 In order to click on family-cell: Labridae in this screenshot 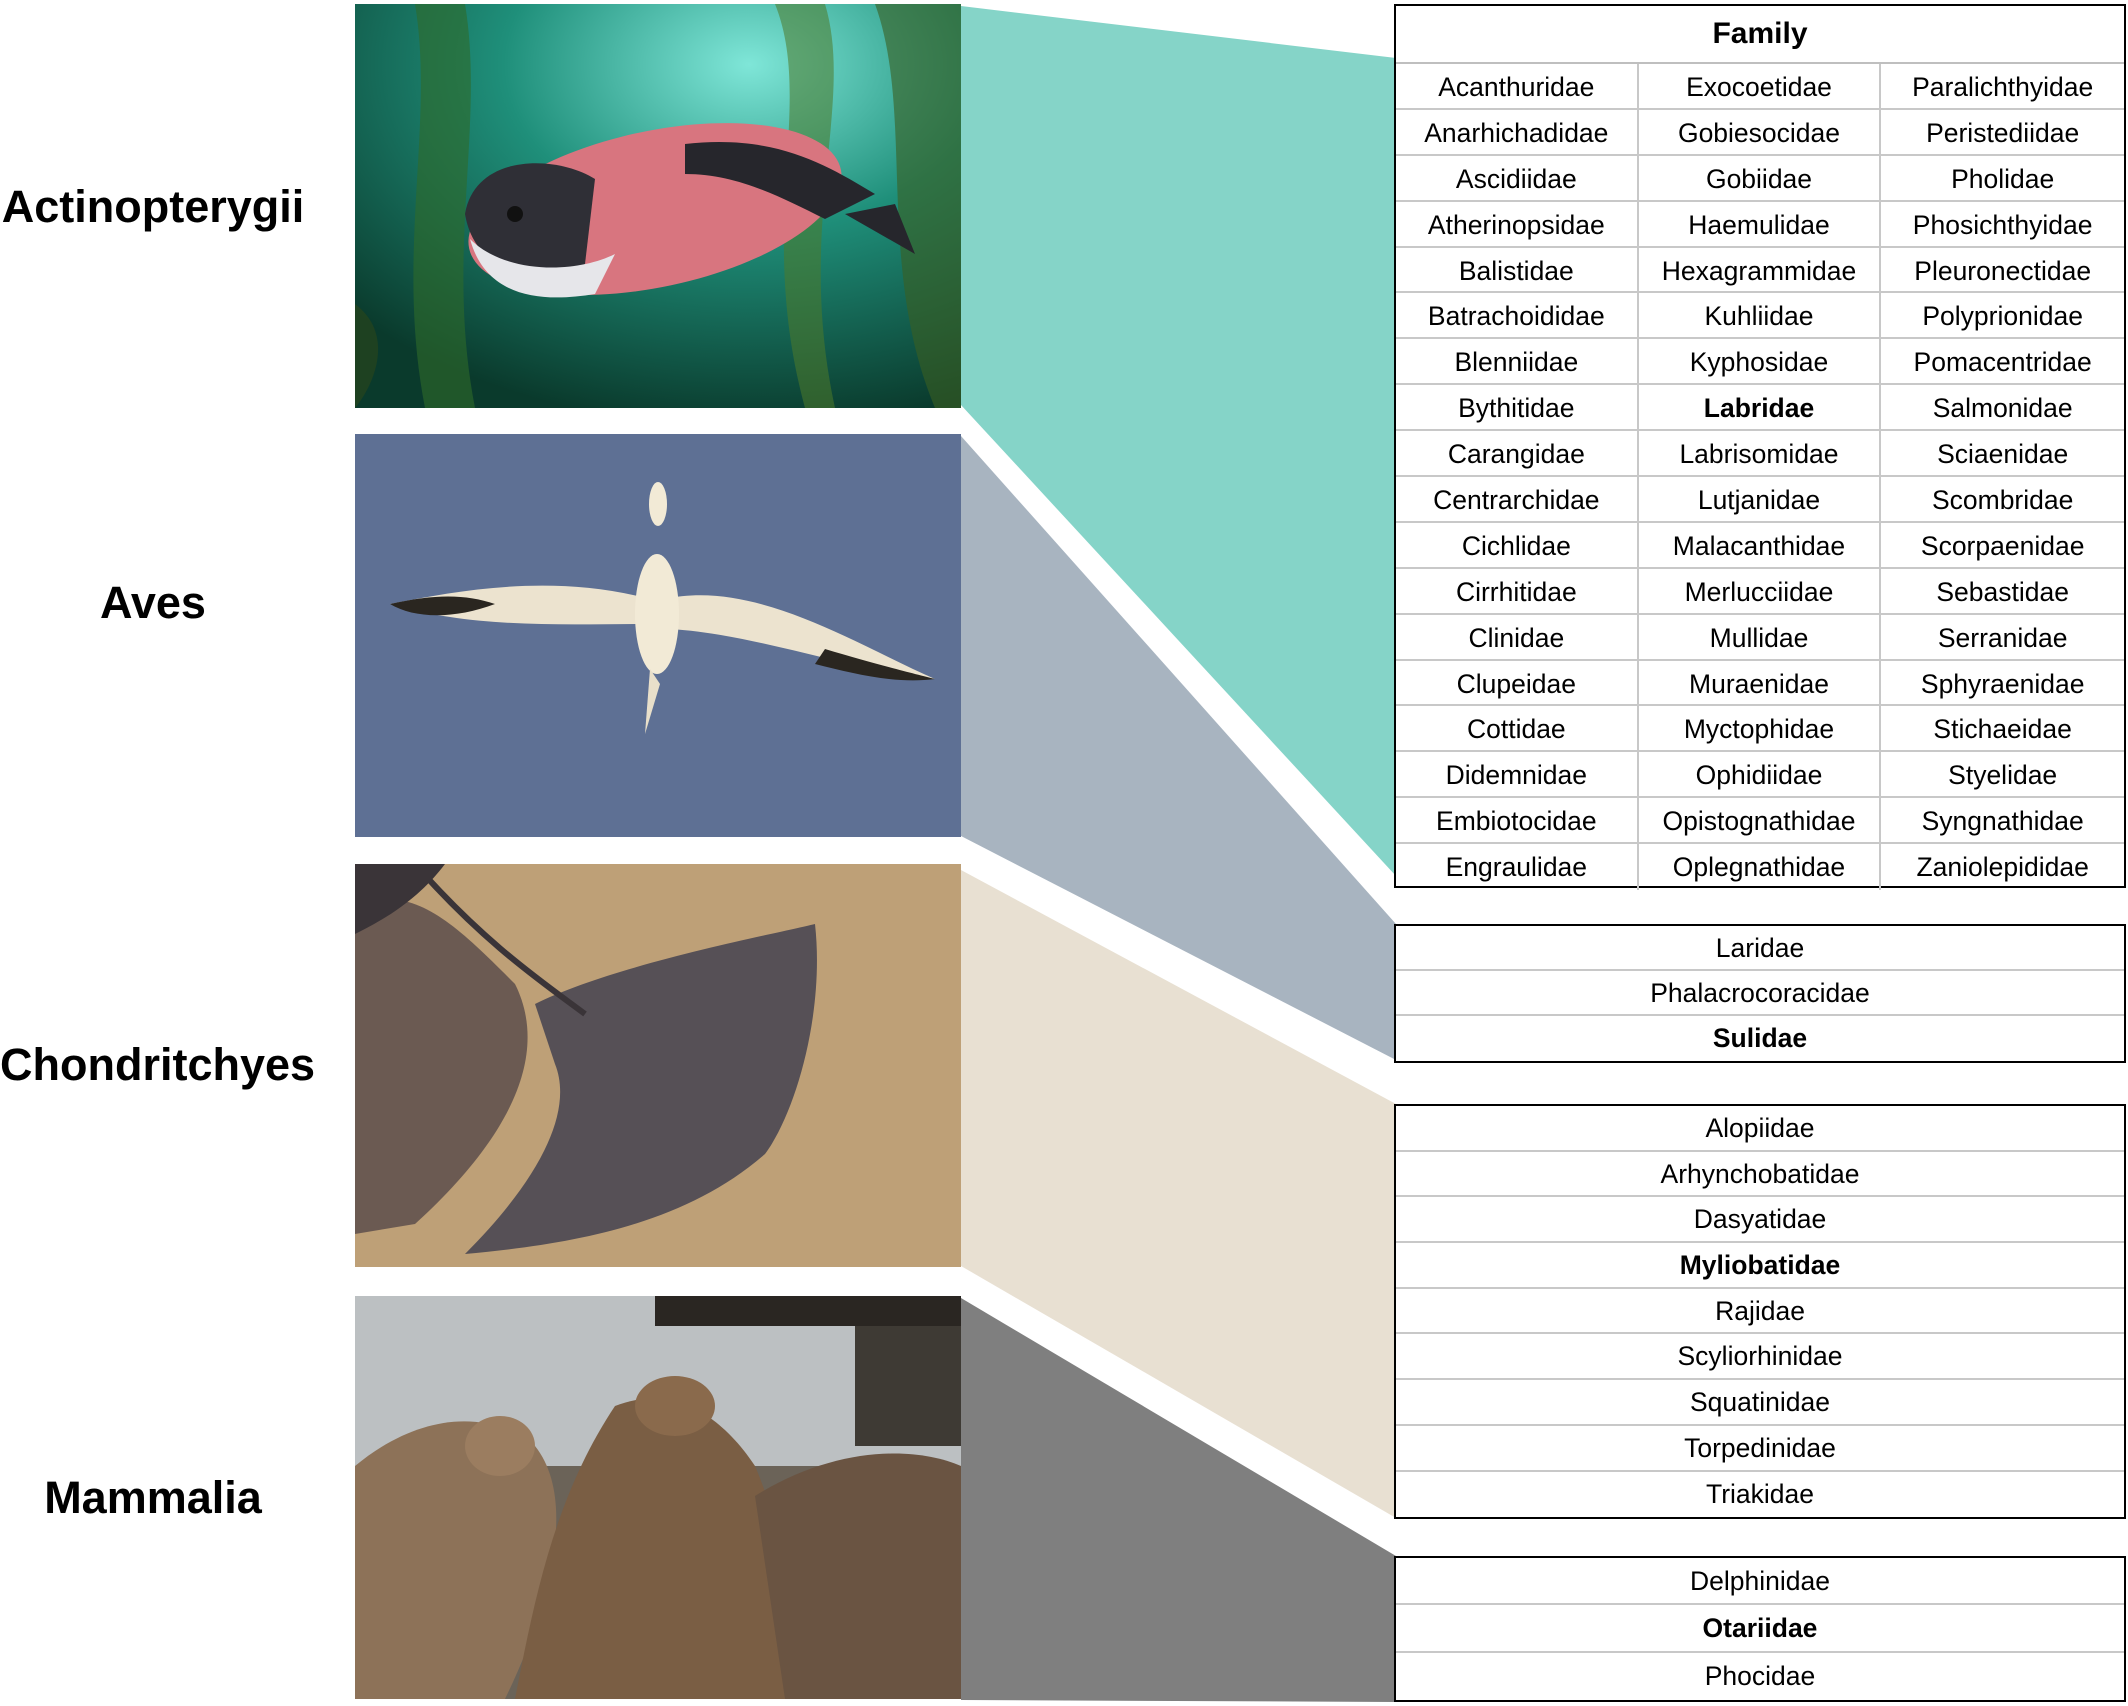, I will do `click(1760, 408)`.